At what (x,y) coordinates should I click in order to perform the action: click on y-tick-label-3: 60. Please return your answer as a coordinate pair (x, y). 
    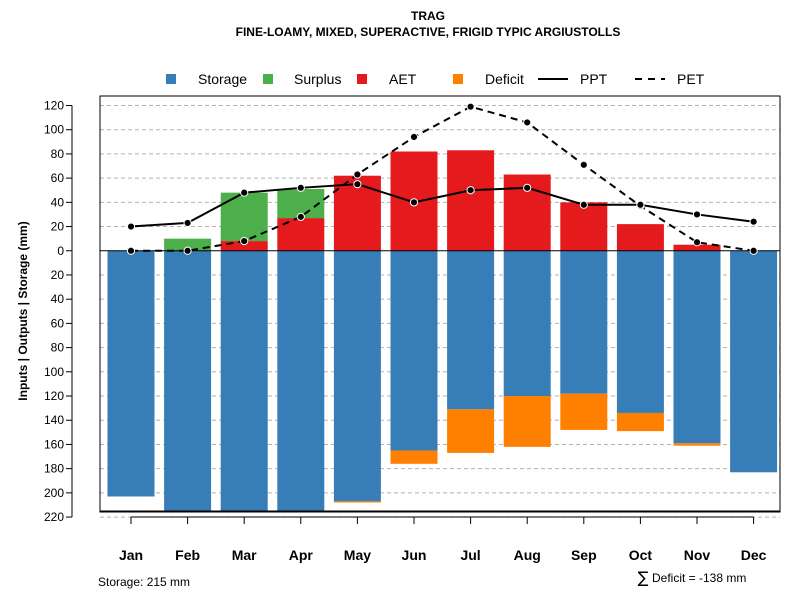
    Looking at the image, I should click on (58, 178).